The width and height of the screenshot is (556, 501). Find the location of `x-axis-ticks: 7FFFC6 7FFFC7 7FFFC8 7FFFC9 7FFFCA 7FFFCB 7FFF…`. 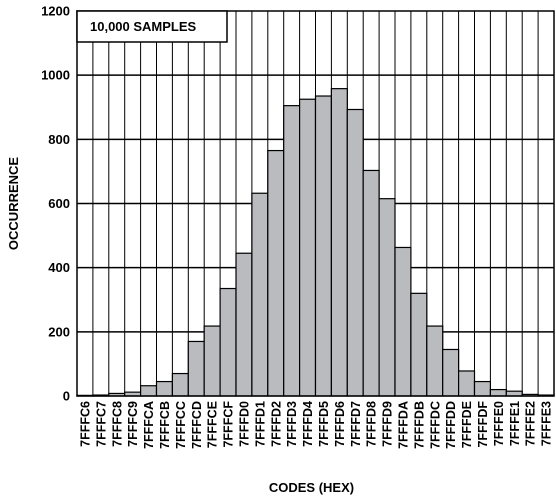

x-axis-ticks: 7FFFC6 7FFFC7 7FFFC8 7FFFC9 7FFFCA 7FFFCB 7FFF… is located at coordinates (315, 425).